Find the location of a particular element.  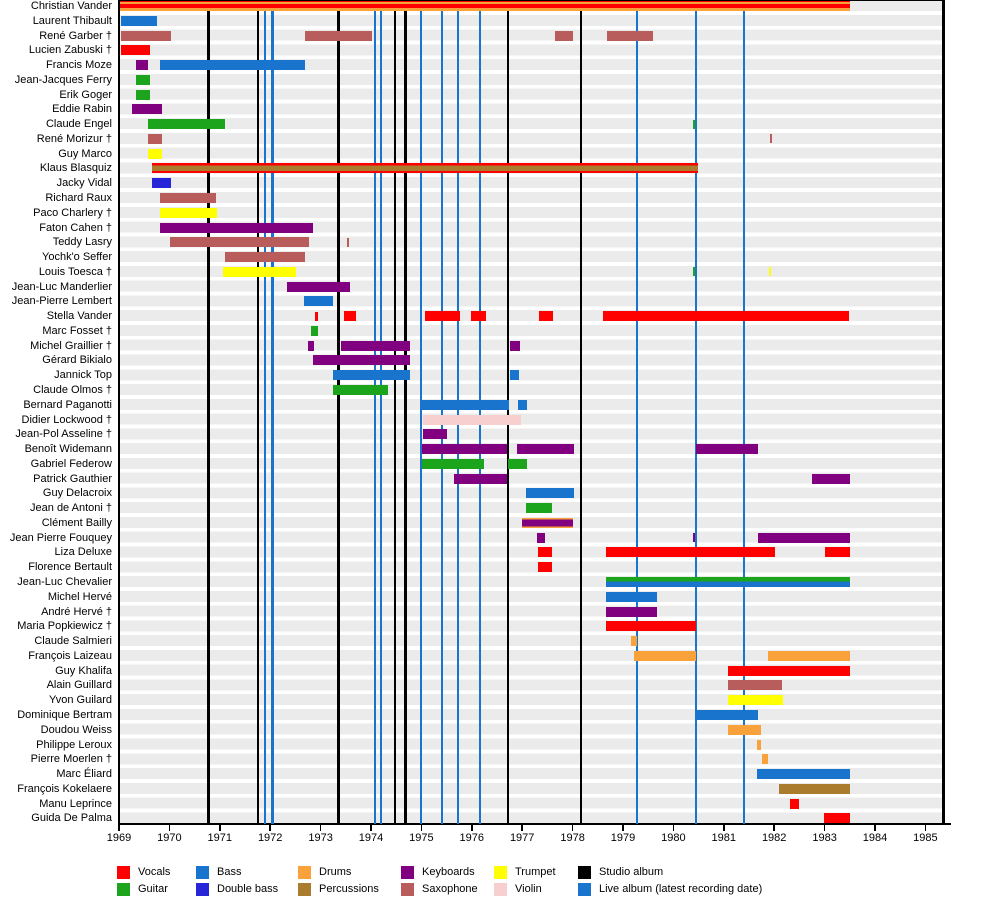

legend-label-drums: Drums is located at coordinates (335, 872).